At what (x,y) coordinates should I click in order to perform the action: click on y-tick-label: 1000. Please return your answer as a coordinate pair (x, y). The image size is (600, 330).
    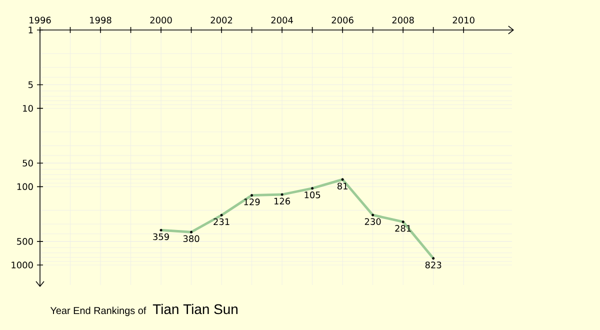
    Looking at the image, I should click on (22, 265).